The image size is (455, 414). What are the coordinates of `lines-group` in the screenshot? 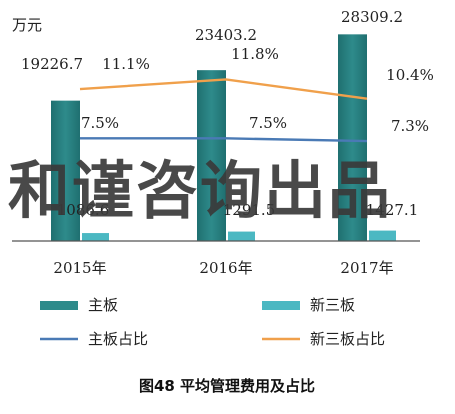 It's located at (223, 110).